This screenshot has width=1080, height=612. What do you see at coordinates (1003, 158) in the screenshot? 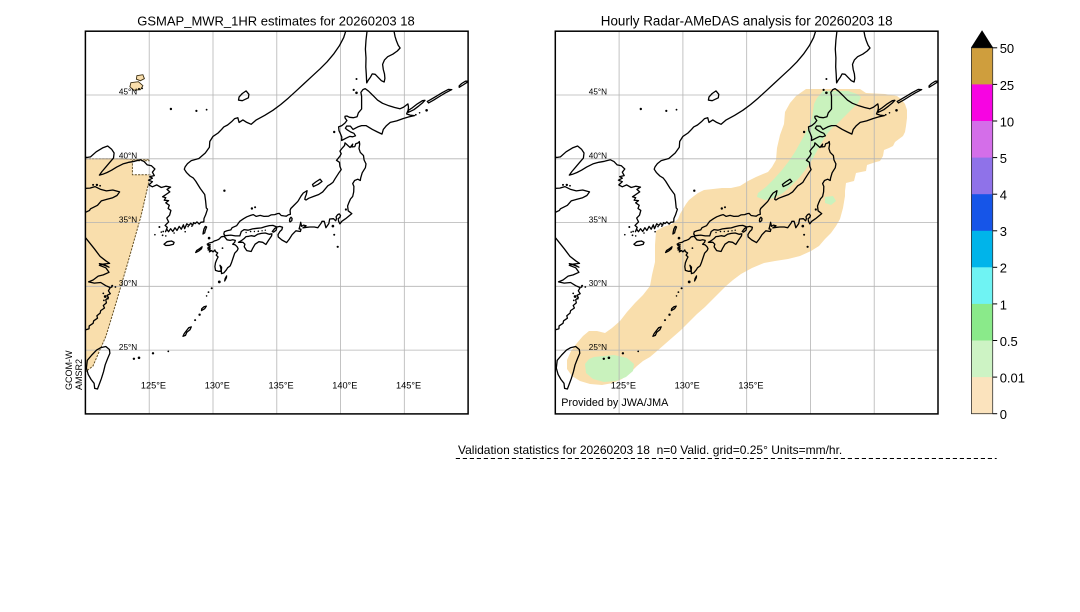
I see `svg-text: 5` at bounding box center [1003, 158].